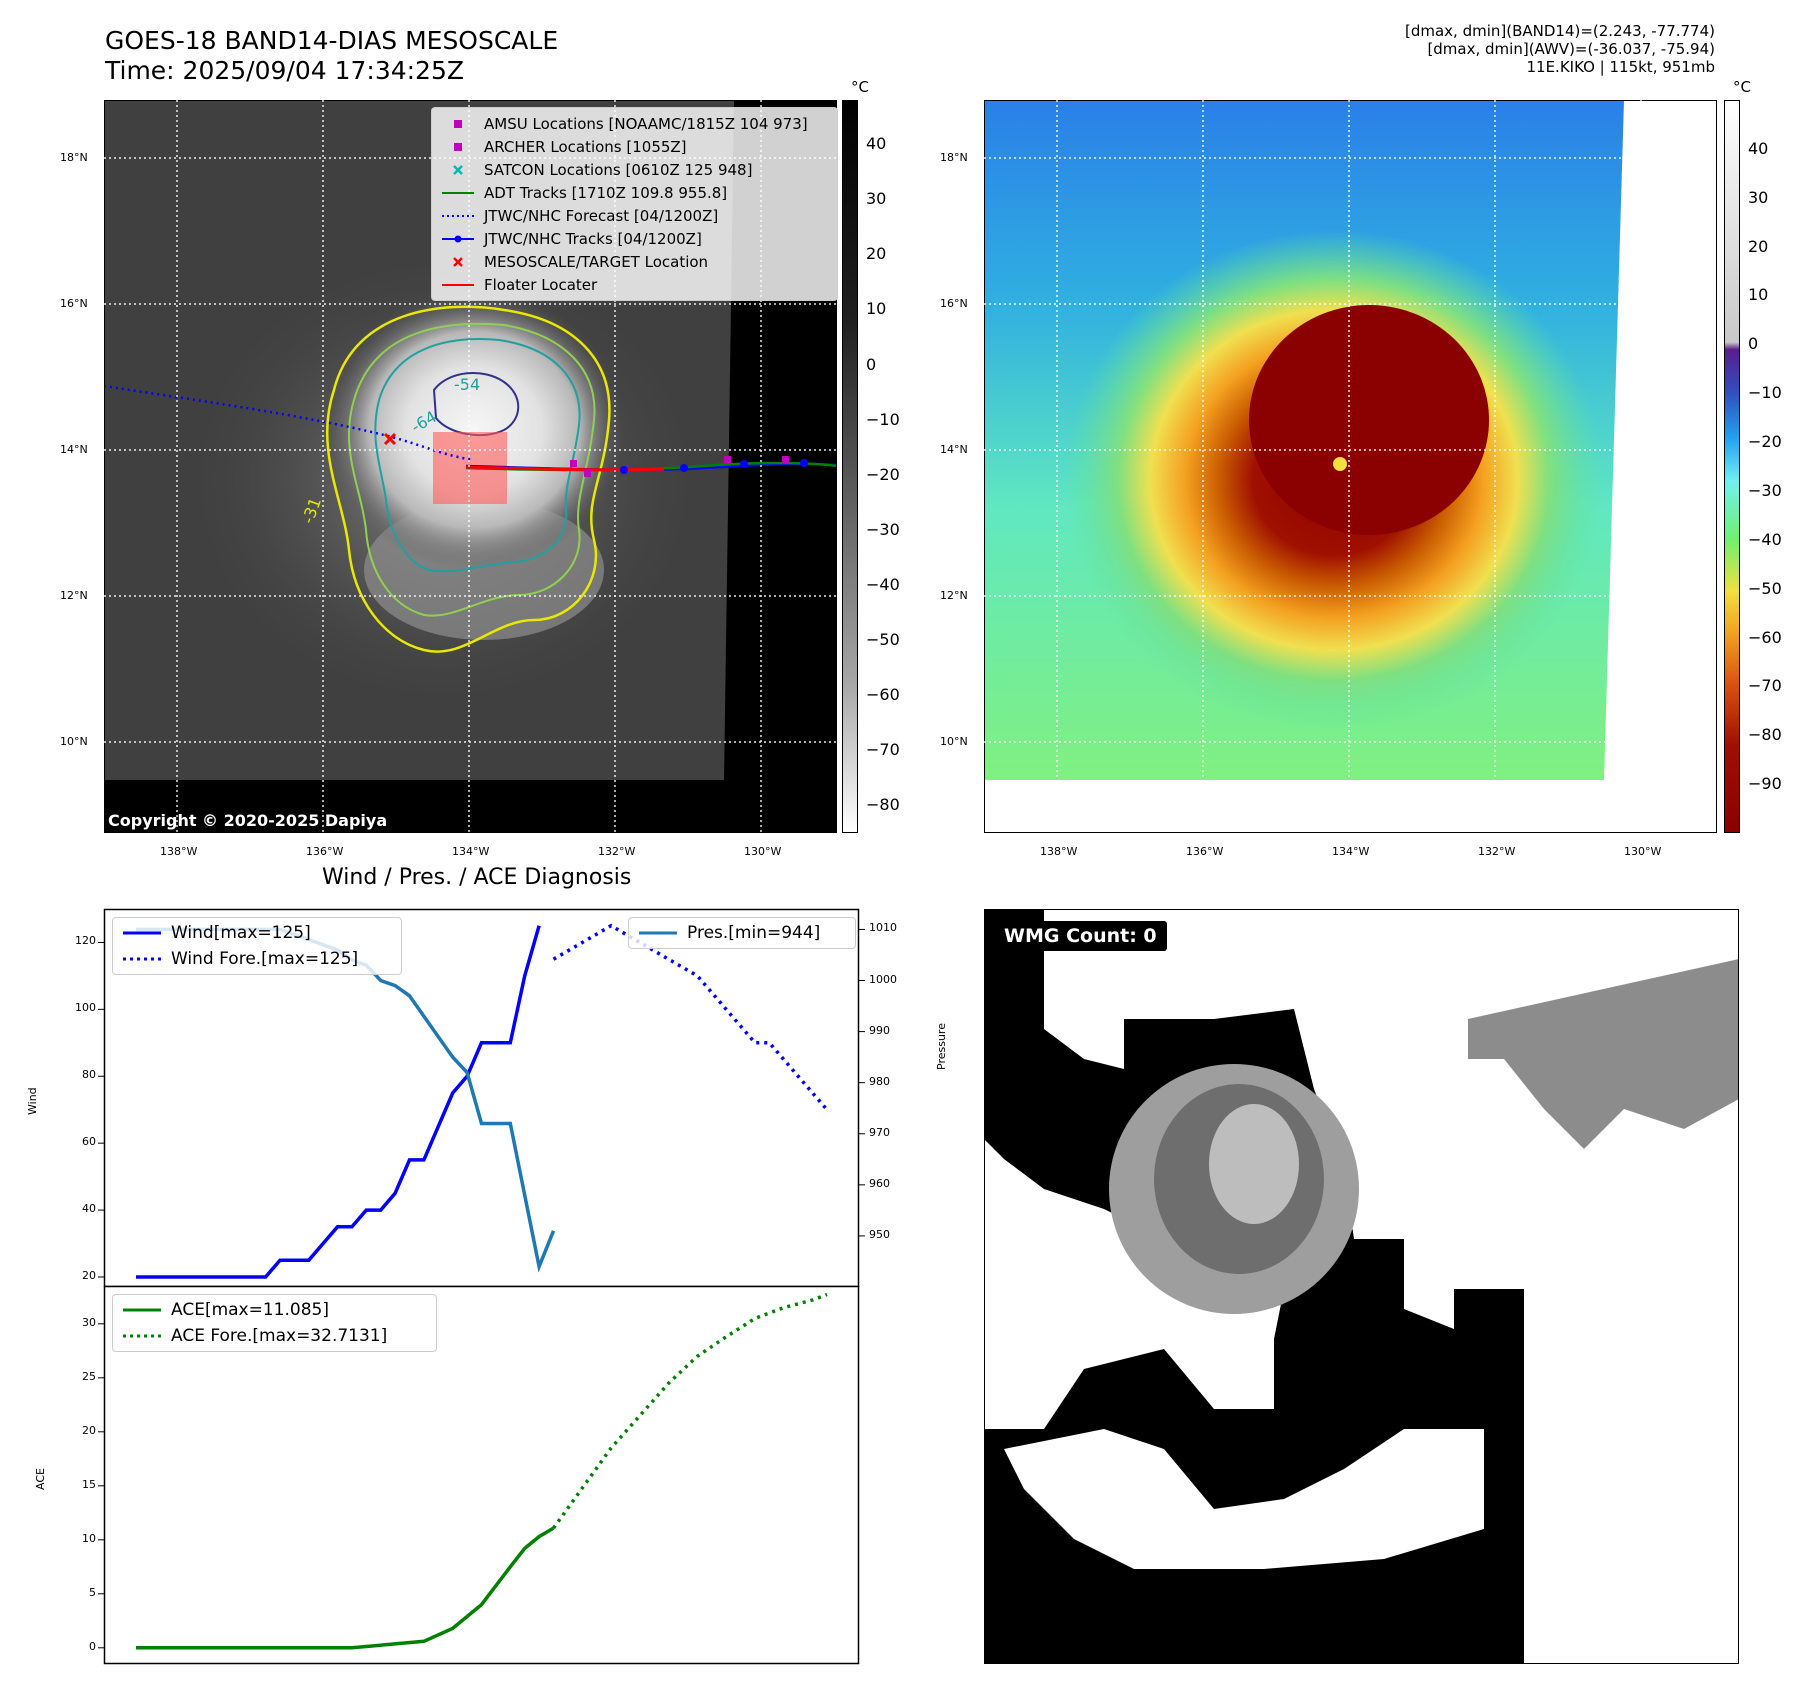 The width and height of the screenshot is (1797, 1690). Describe the element at coordinates (638, 261) in the screenshot. I see `legend-target: MESOSCALE/TARGET Location` at that location.